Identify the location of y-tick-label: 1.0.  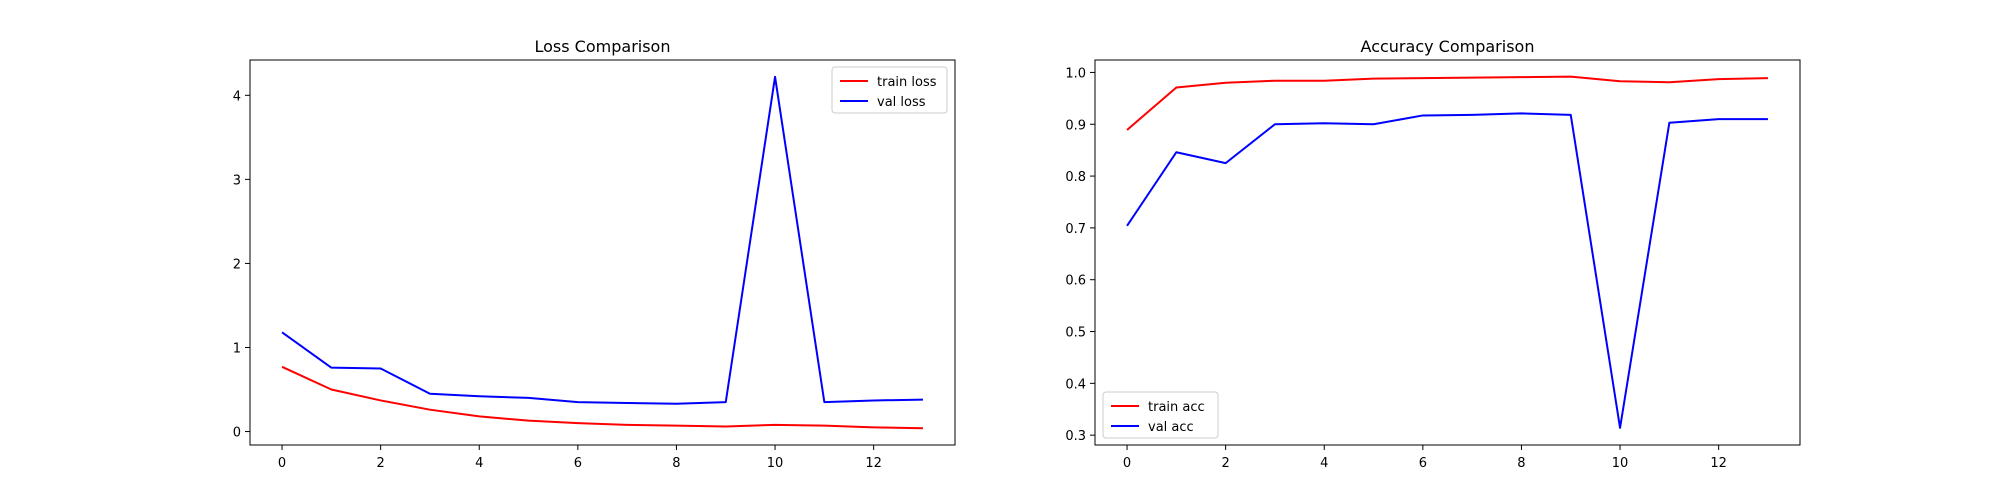
(1075, 73).